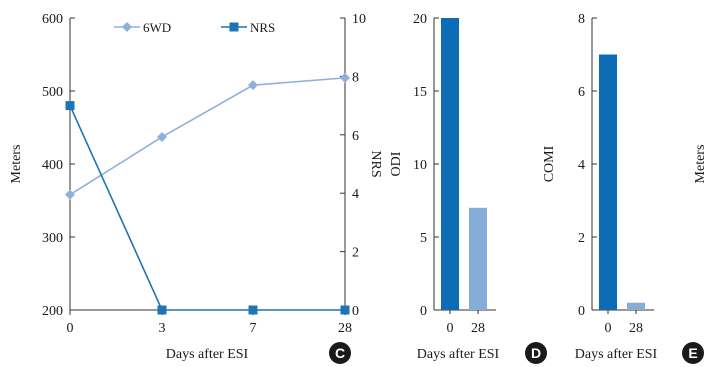 The width and height of the screenshot is (707, 367). I want to click on panel-d-badge-circle, so click(536, 353).